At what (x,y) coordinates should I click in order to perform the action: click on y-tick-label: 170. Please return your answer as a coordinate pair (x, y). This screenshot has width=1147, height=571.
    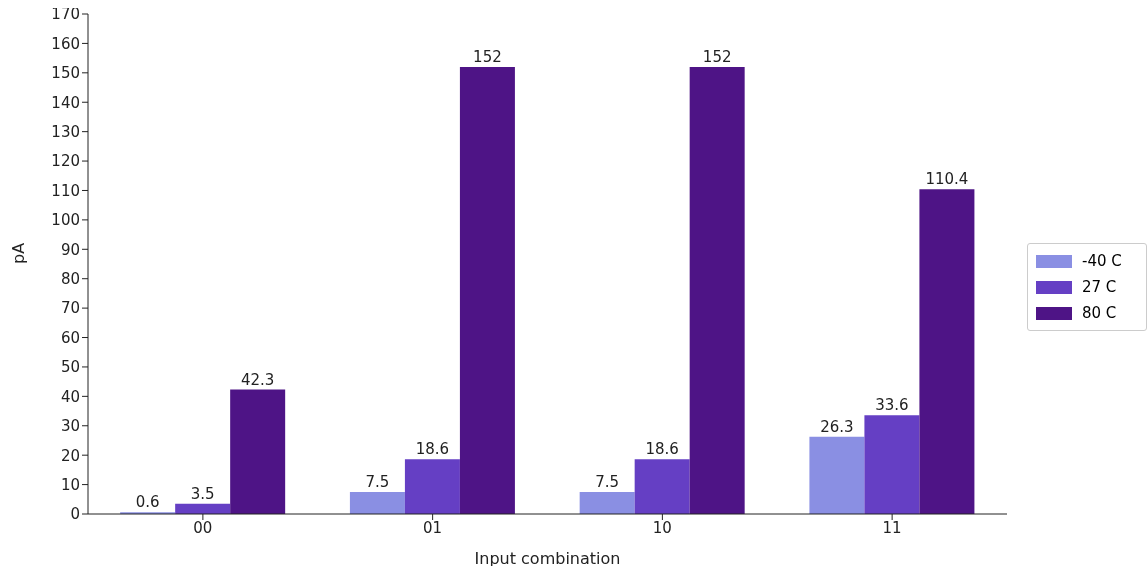
    Looking at the image, I should click on (65, 14).